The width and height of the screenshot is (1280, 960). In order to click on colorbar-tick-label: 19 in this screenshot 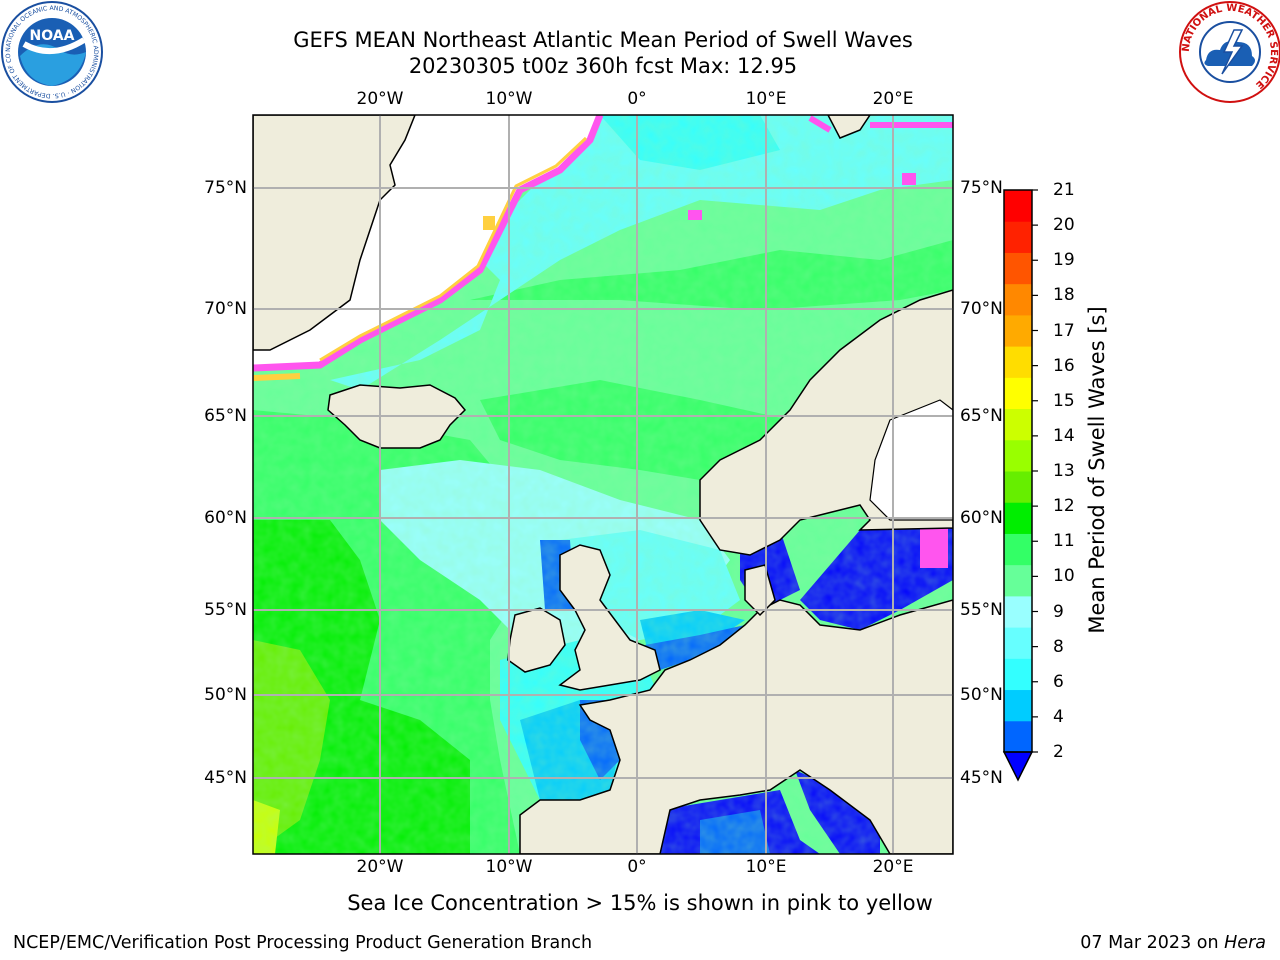, I will do `click(1064, 260)`.